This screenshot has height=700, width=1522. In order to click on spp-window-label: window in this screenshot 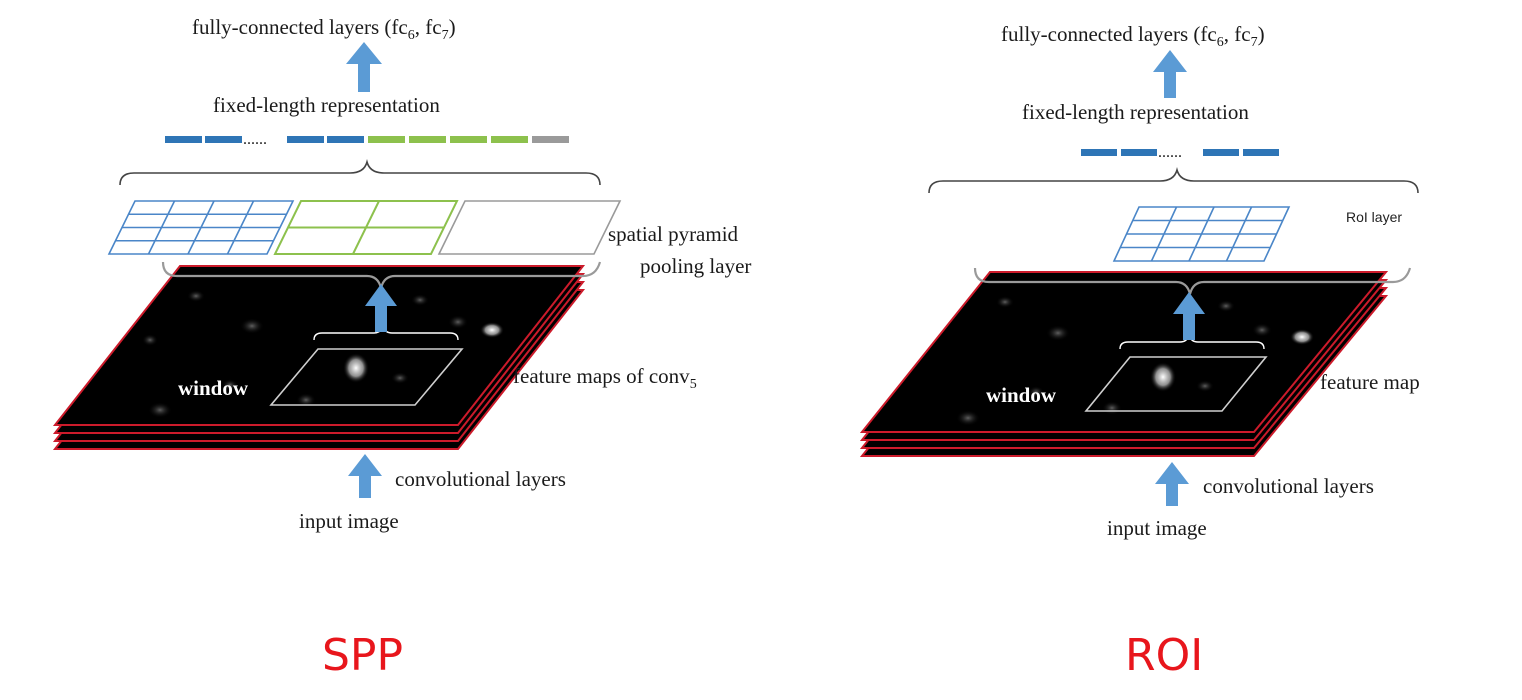, I will do `click(213, 388)`.